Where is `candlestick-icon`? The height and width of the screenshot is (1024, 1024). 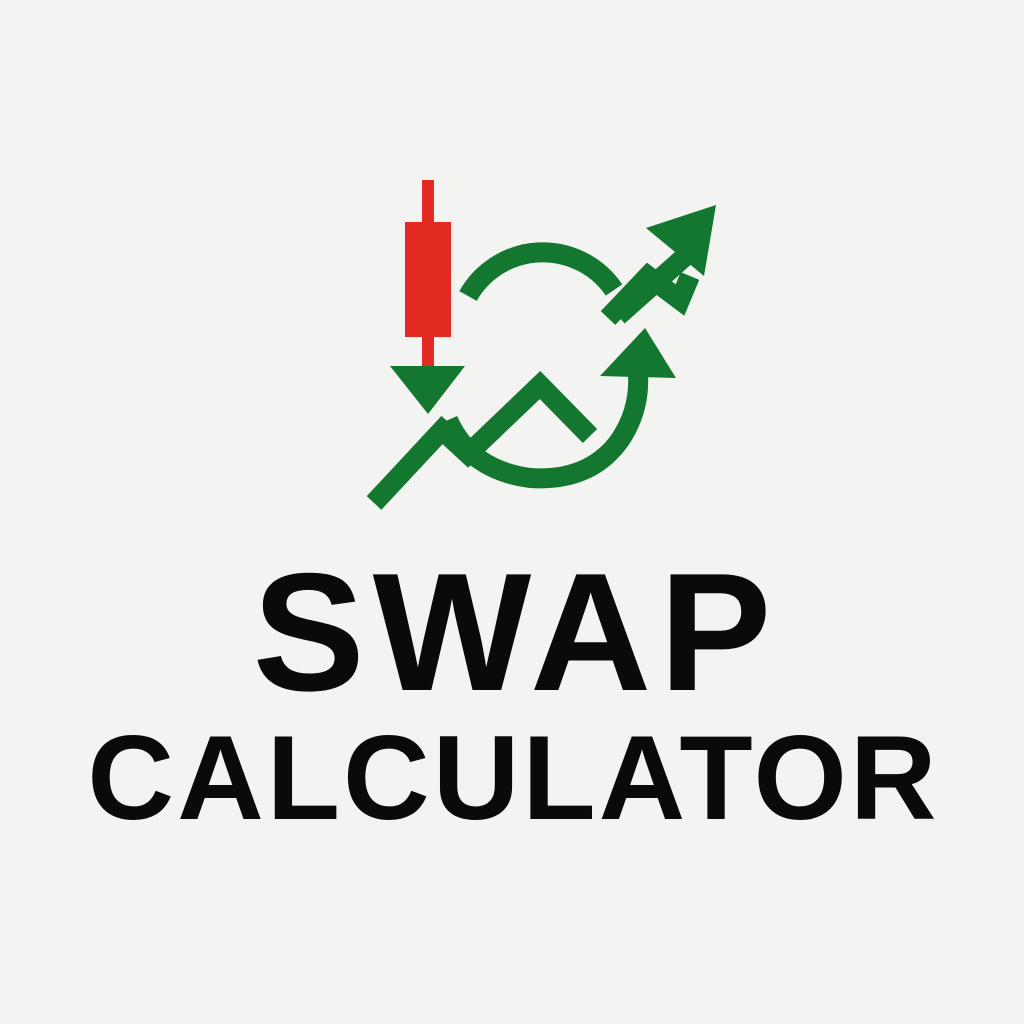
candlestick-icon is located at coordinates (428, 274).